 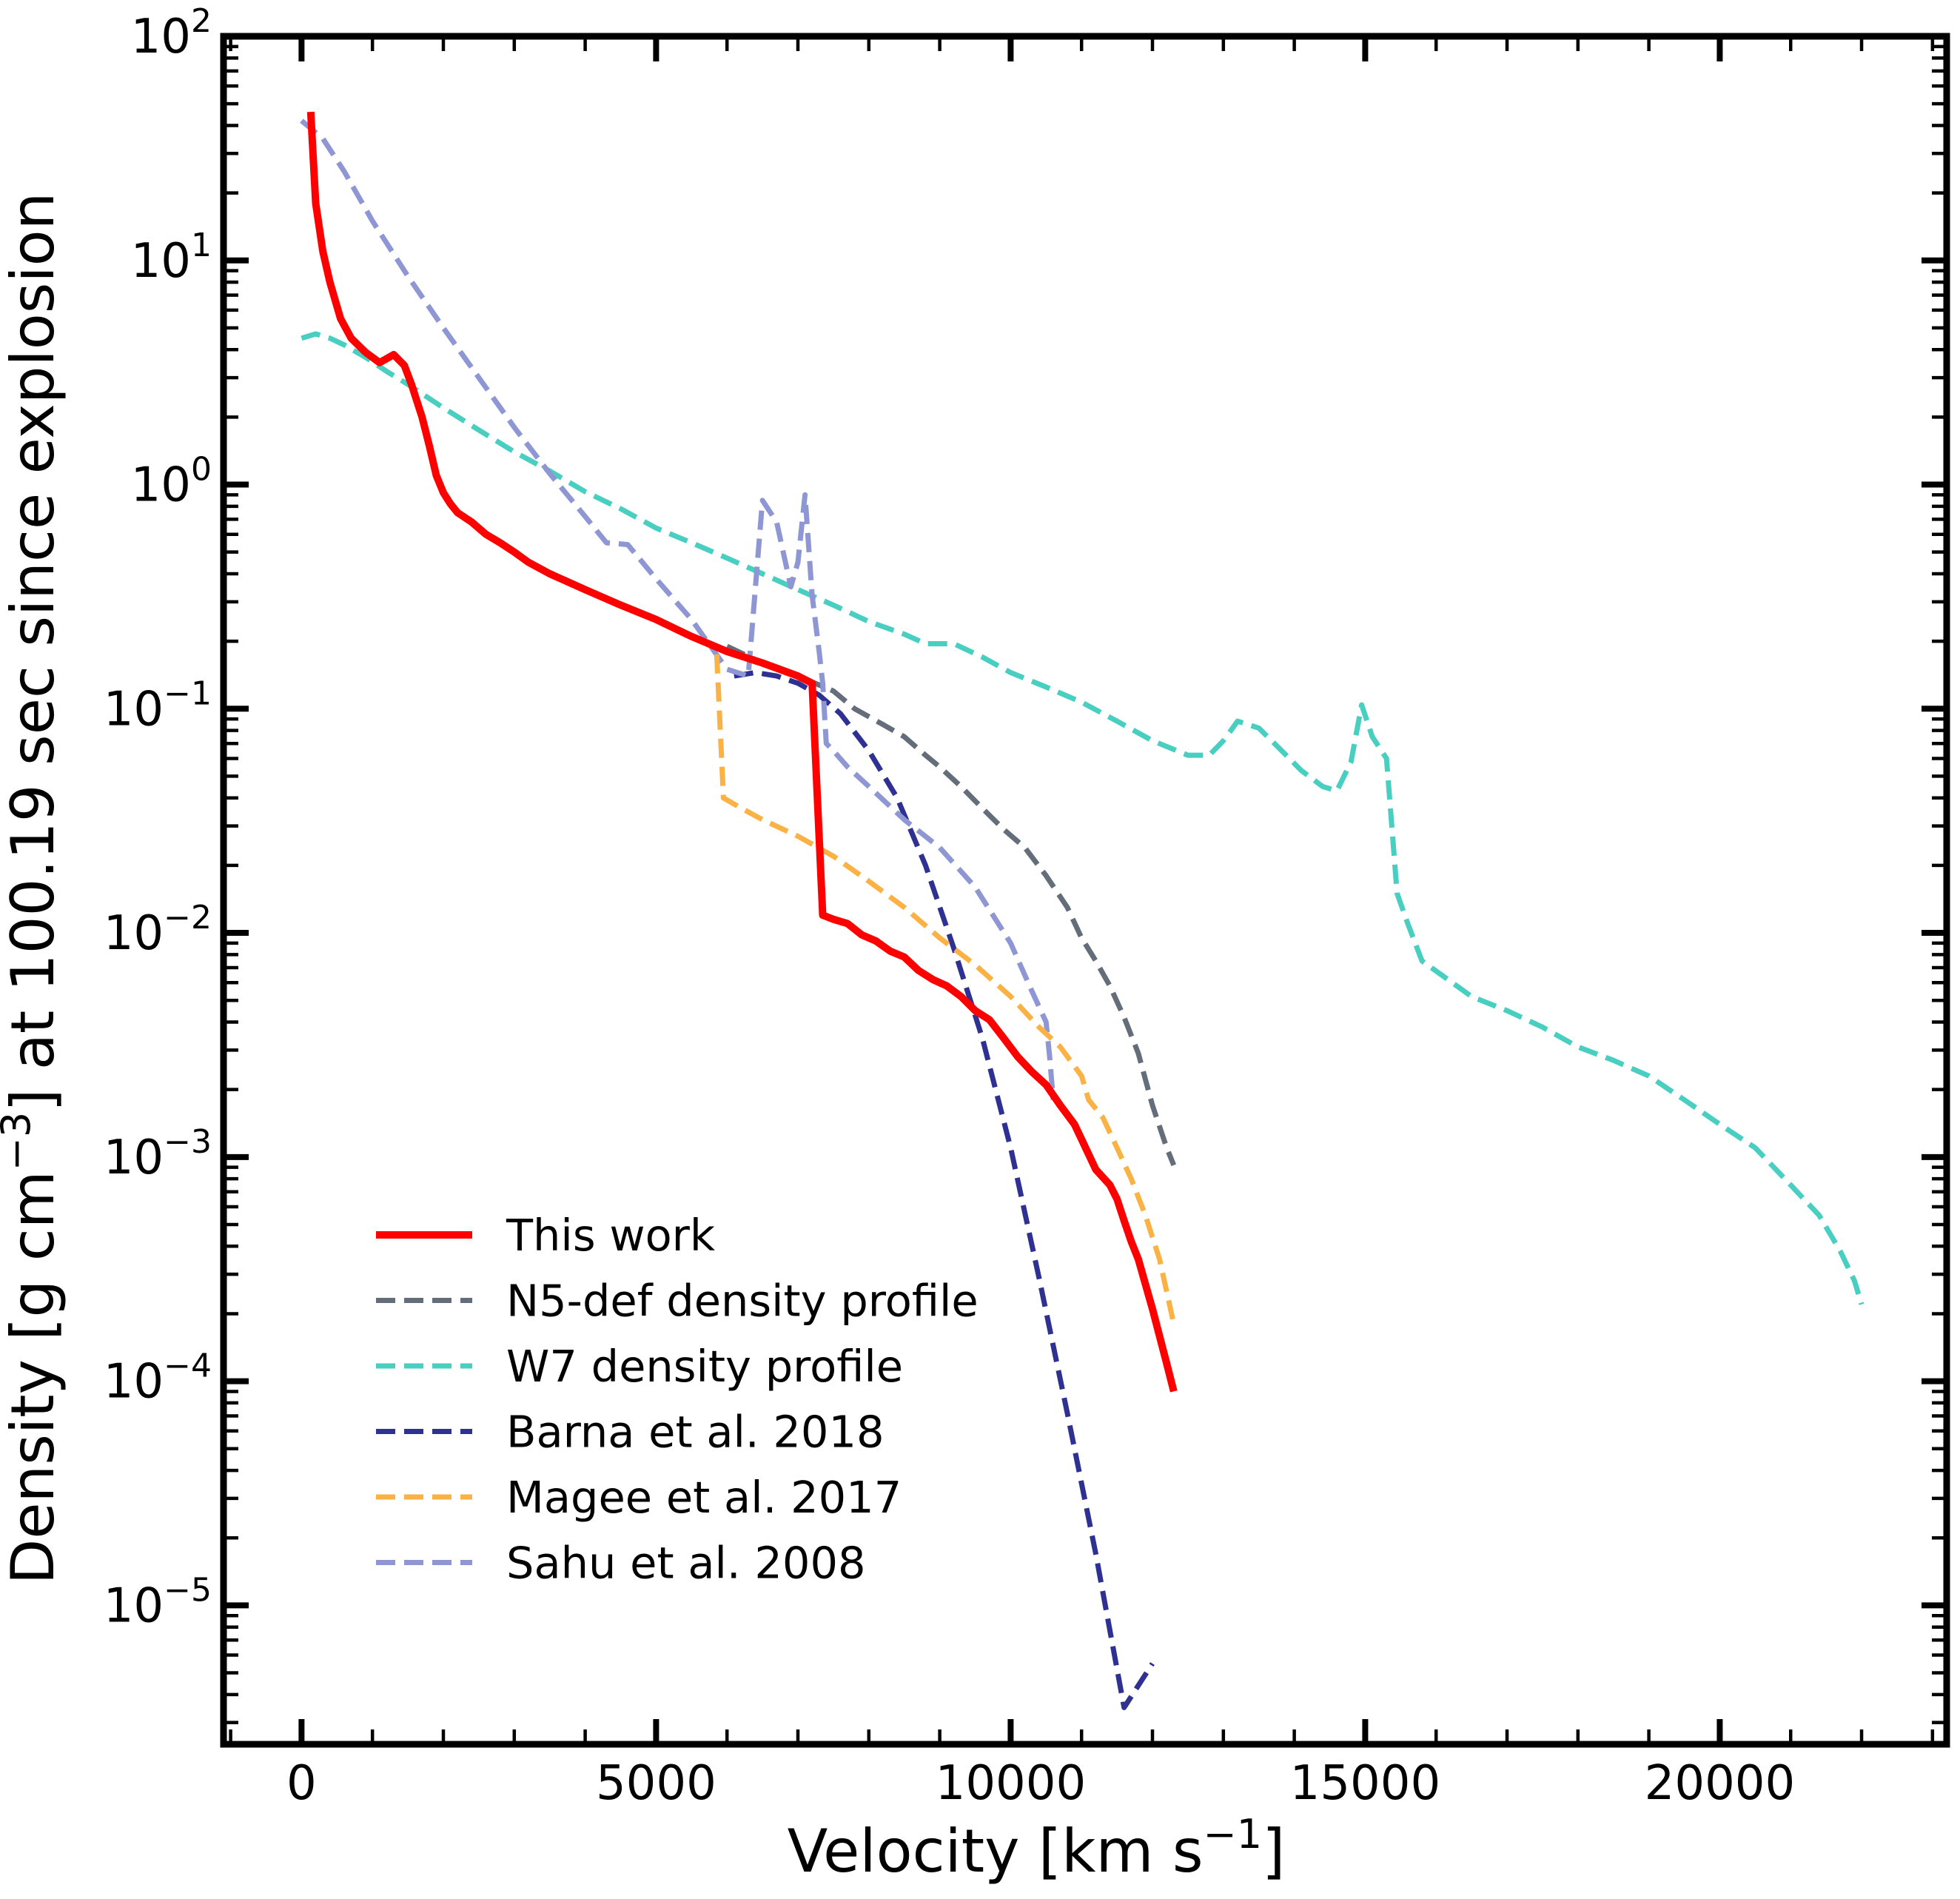 I want to click on legend-label: This work, so click(x=610, y=1235).